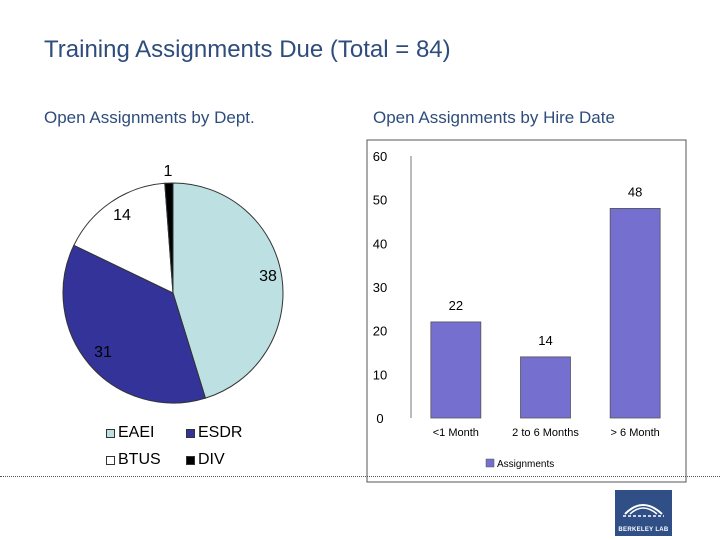  Describe the element at coordinates (134, 324) in the screenshot. I see `pie-slice-esdr` at that location.